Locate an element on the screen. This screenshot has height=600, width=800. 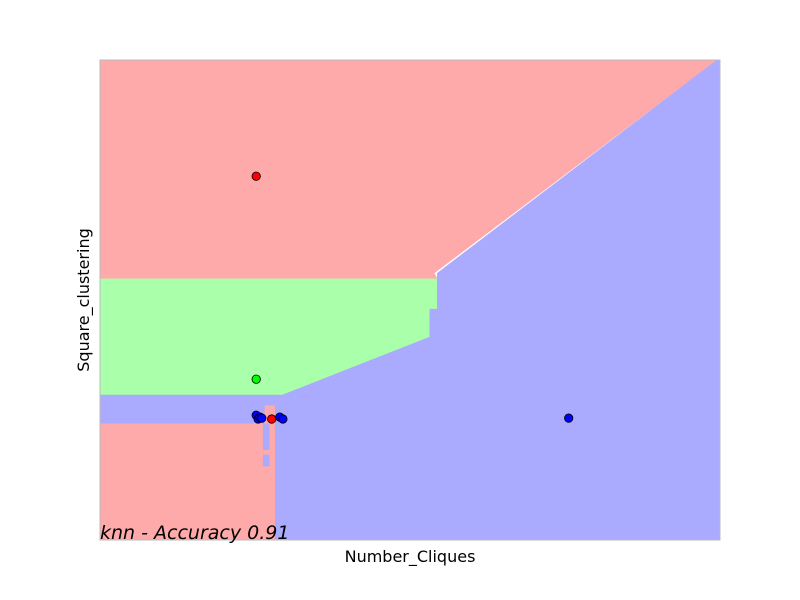
accuracy-annotation: knn - Accuracy 0.91 is located at coordinates (194, 533).